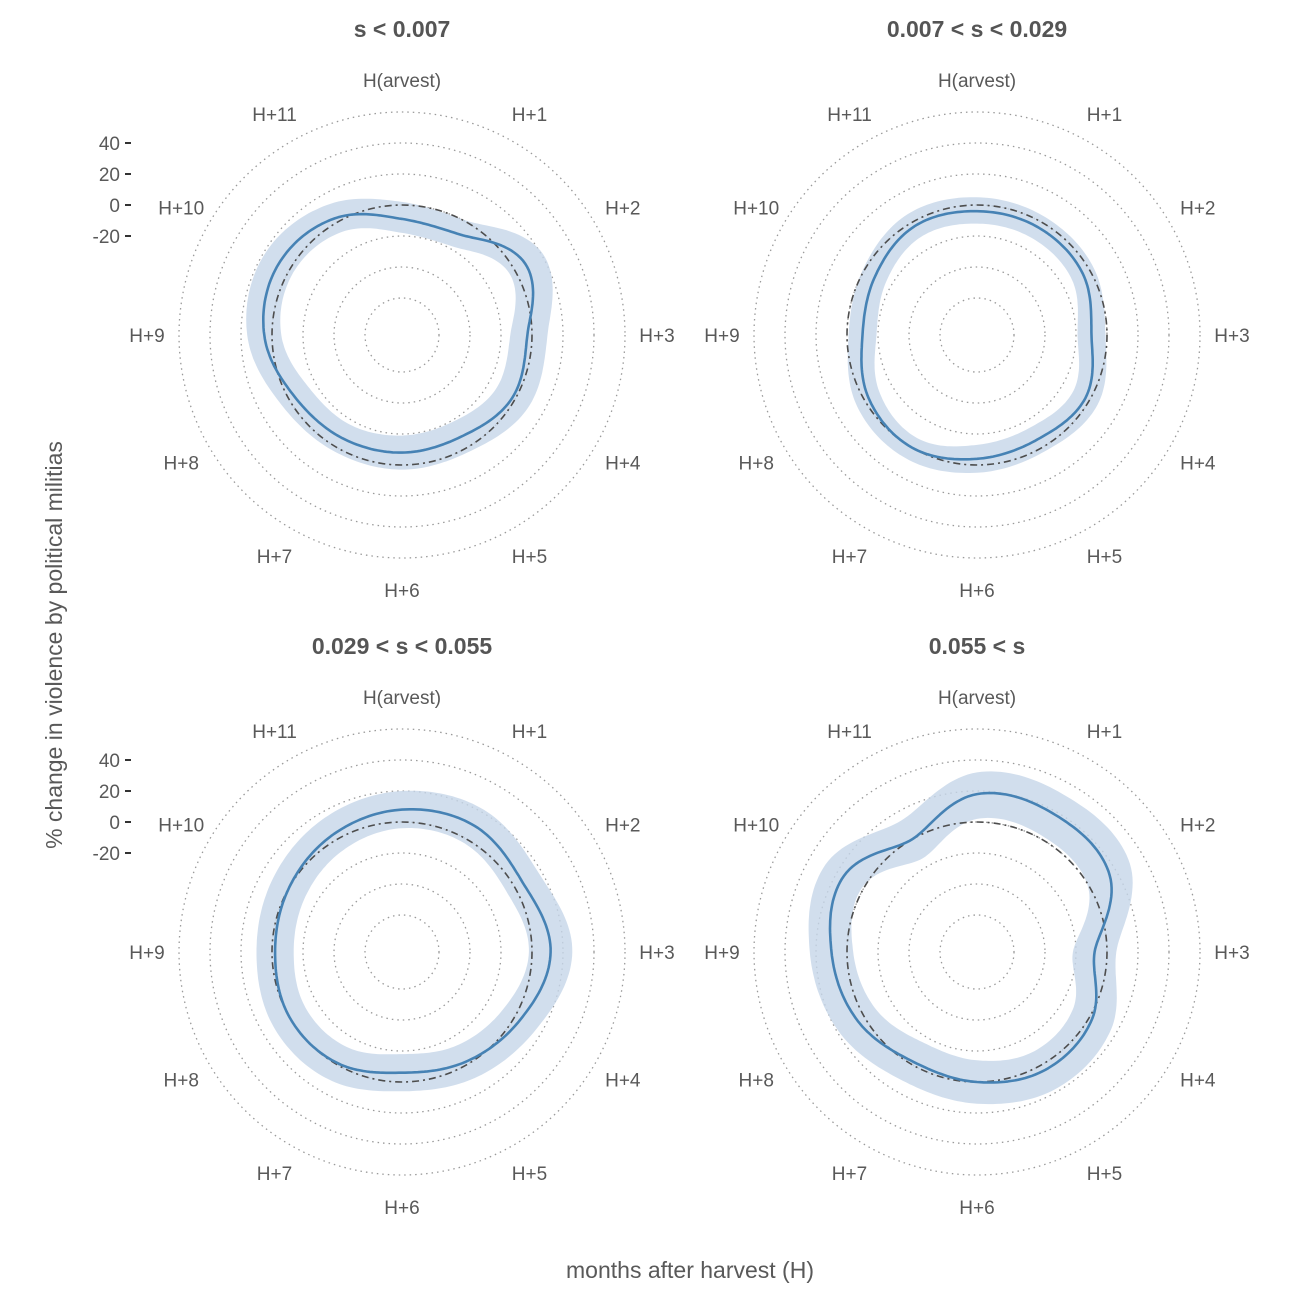 The image size is (1300, 1300). Describe the element at coordinates (977, 646) in the screenshot. I see `panel-title: 0.055 < s` at that location.